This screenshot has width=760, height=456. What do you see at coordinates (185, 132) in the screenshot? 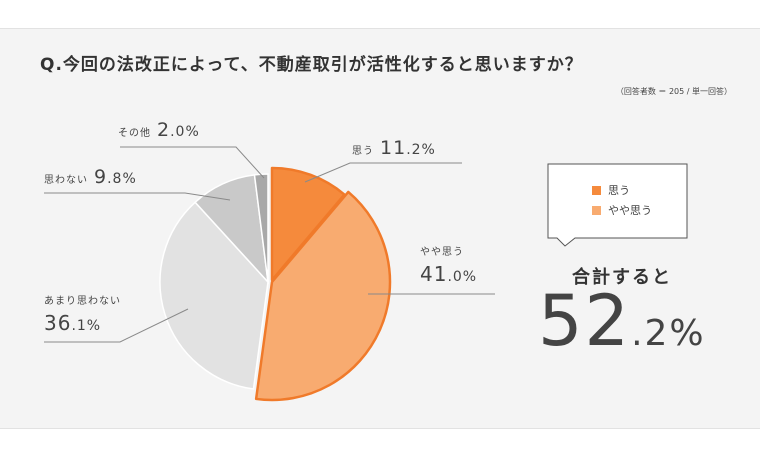
I see `label-sonota-dec: .0%` at bounding box center [185, 132].